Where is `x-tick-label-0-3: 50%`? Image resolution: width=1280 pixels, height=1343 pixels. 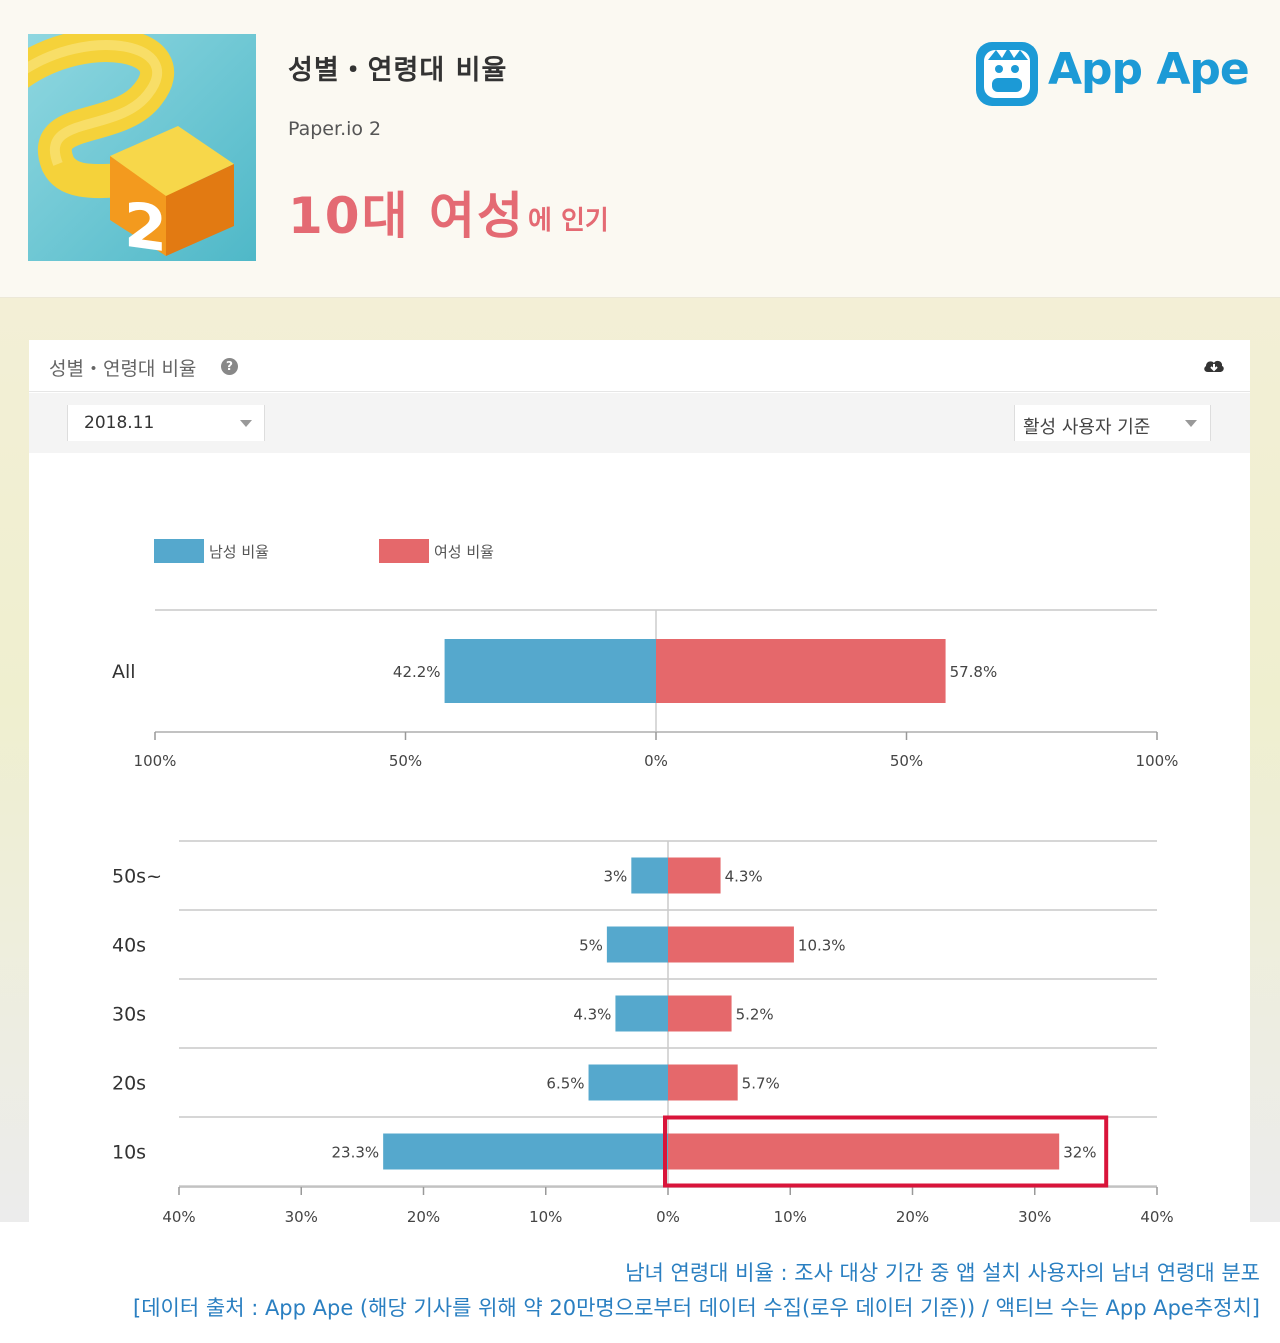 x-tick-label-0-3: 50% is located at coordinates (906, 761).